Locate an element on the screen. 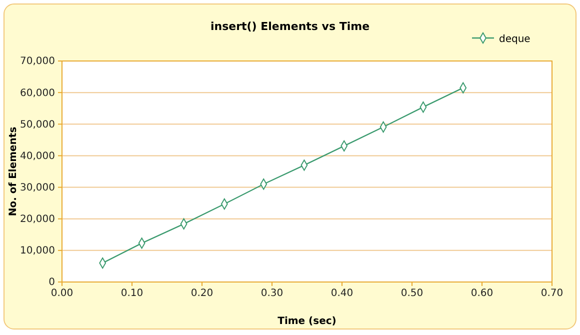 Image resolution: width=580 pixels, height=335 pixels. x-tick-label: 0.20 is located at coordinates (202, 294).